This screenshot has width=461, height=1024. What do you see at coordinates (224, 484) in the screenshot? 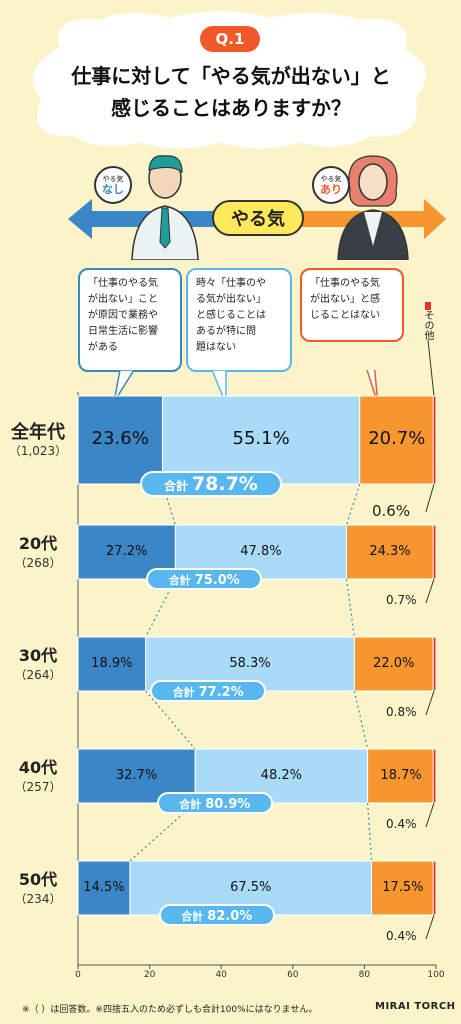
I see `total-value: 78.7%` at bounding box center [224, 484].